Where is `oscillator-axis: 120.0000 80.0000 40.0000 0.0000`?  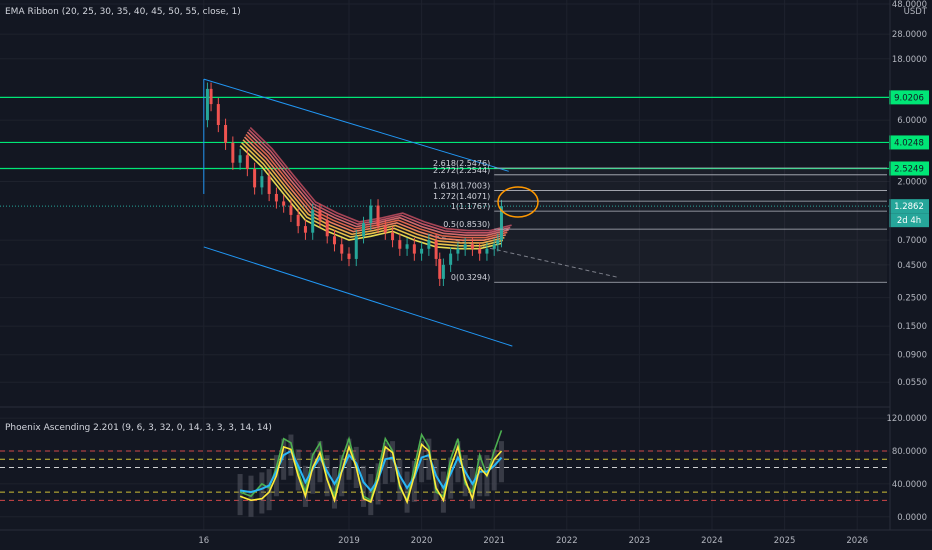 oscillator-axis: 120.0000 80.0000 40.0000 0.0000 is located at coordinates (906, 468).